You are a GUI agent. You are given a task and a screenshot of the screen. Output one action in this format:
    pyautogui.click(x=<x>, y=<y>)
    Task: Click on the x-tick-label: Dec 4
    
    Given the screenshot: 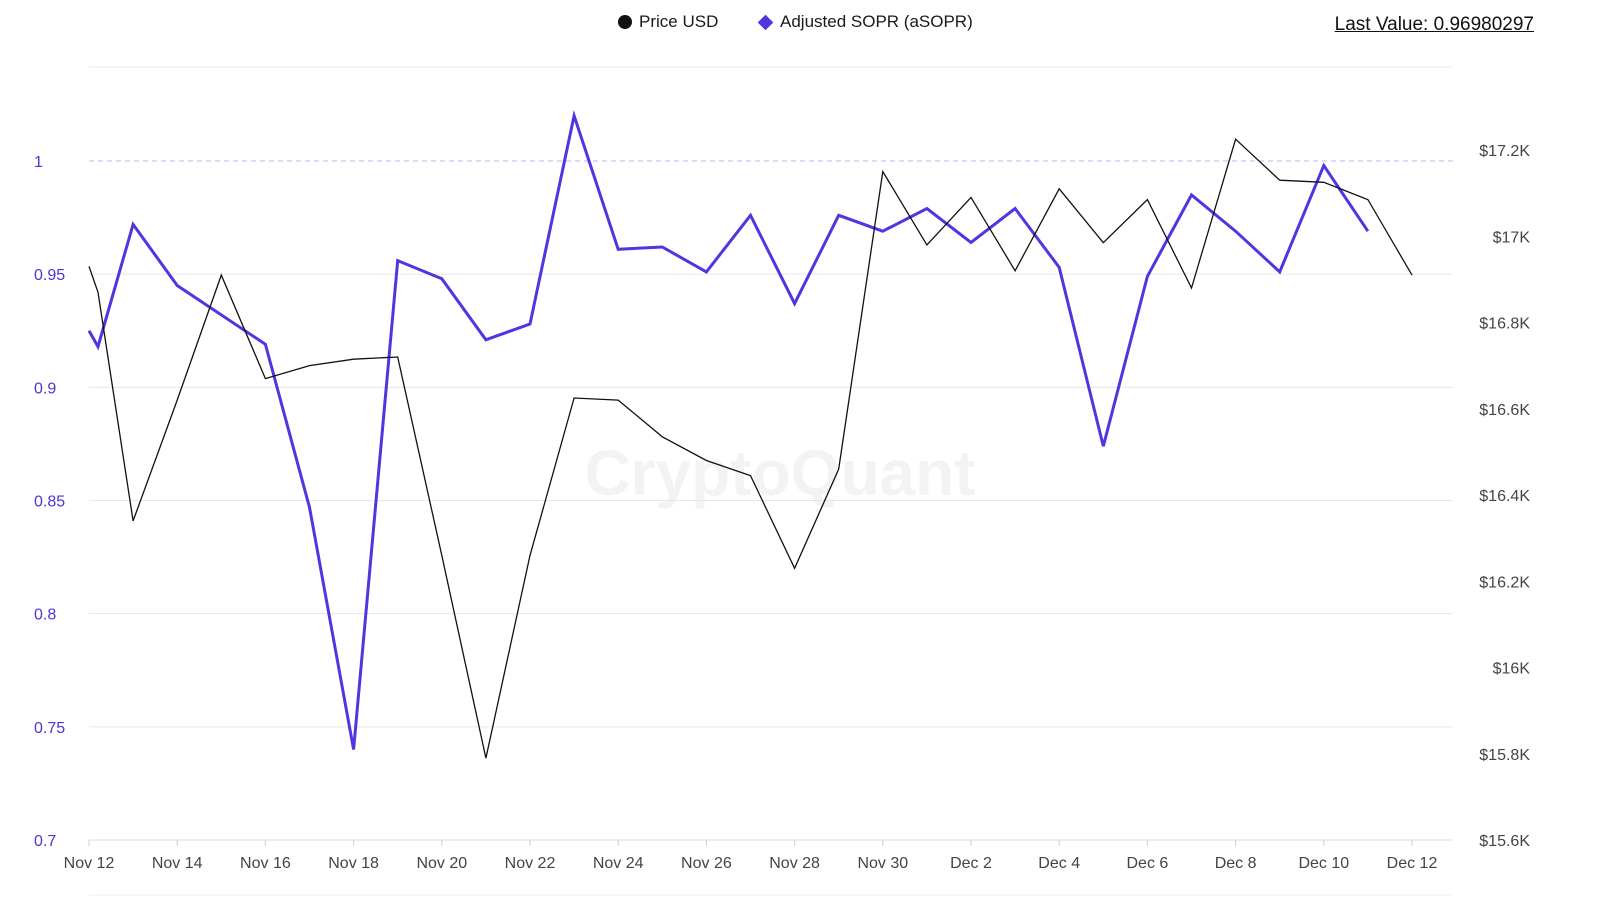 What is the action you would take?
    pyautogui.click(x=1059, y=863)
    